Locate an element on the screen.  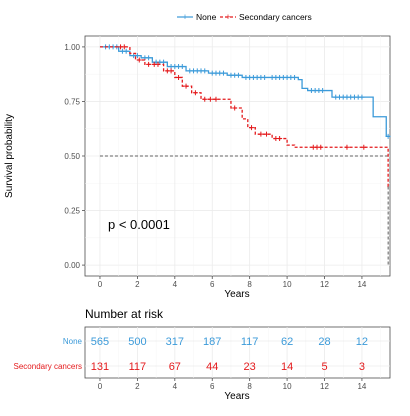
y-tick-label: 1.00 is located at coordinates (72, 47).